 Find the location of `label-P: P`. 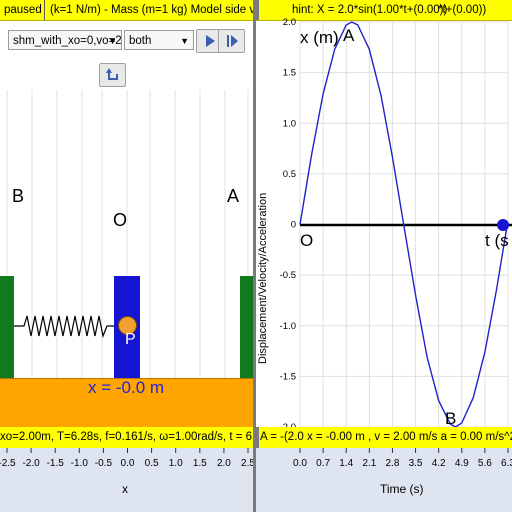

label-P: P is located at coordinates (130, 339).